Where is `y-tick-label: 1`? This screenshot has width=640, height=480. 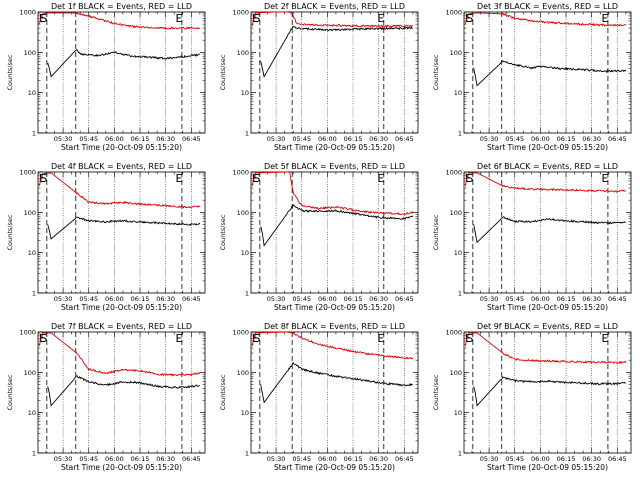 y-tick-label: 1 is located at coordinates (247, 134).